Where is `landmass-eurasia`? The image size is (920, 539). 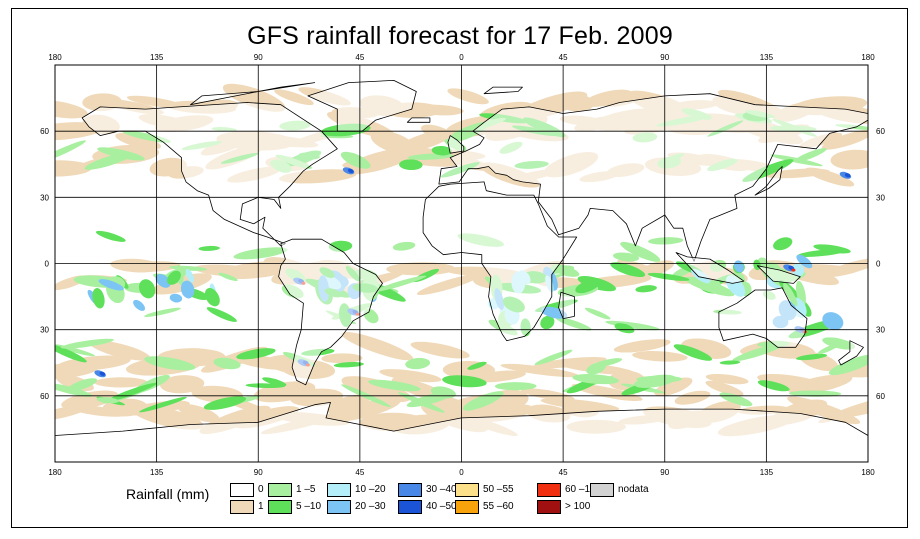
landmass-eurasia is located at coordinates (653, 177).